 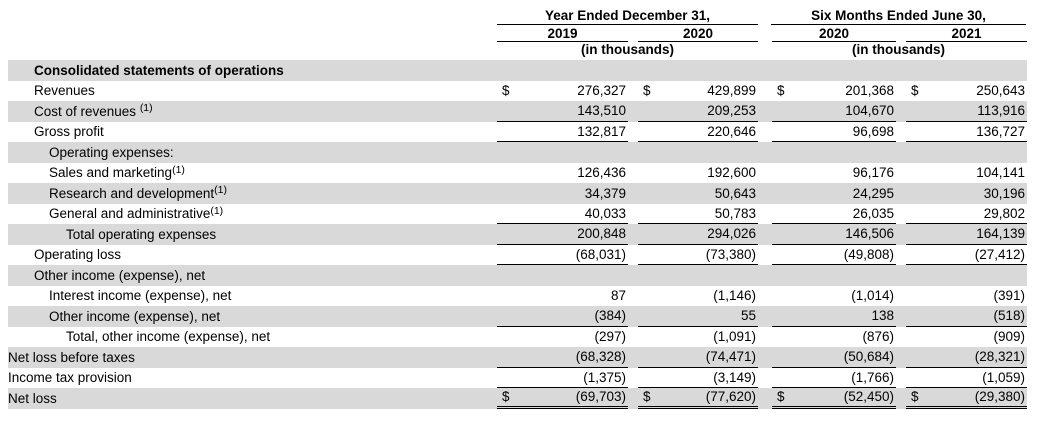 What do you see at coordinates (999, 397) in the screenshot?
I see `cell-value: (29,380)` at bounding box center [999, 397].